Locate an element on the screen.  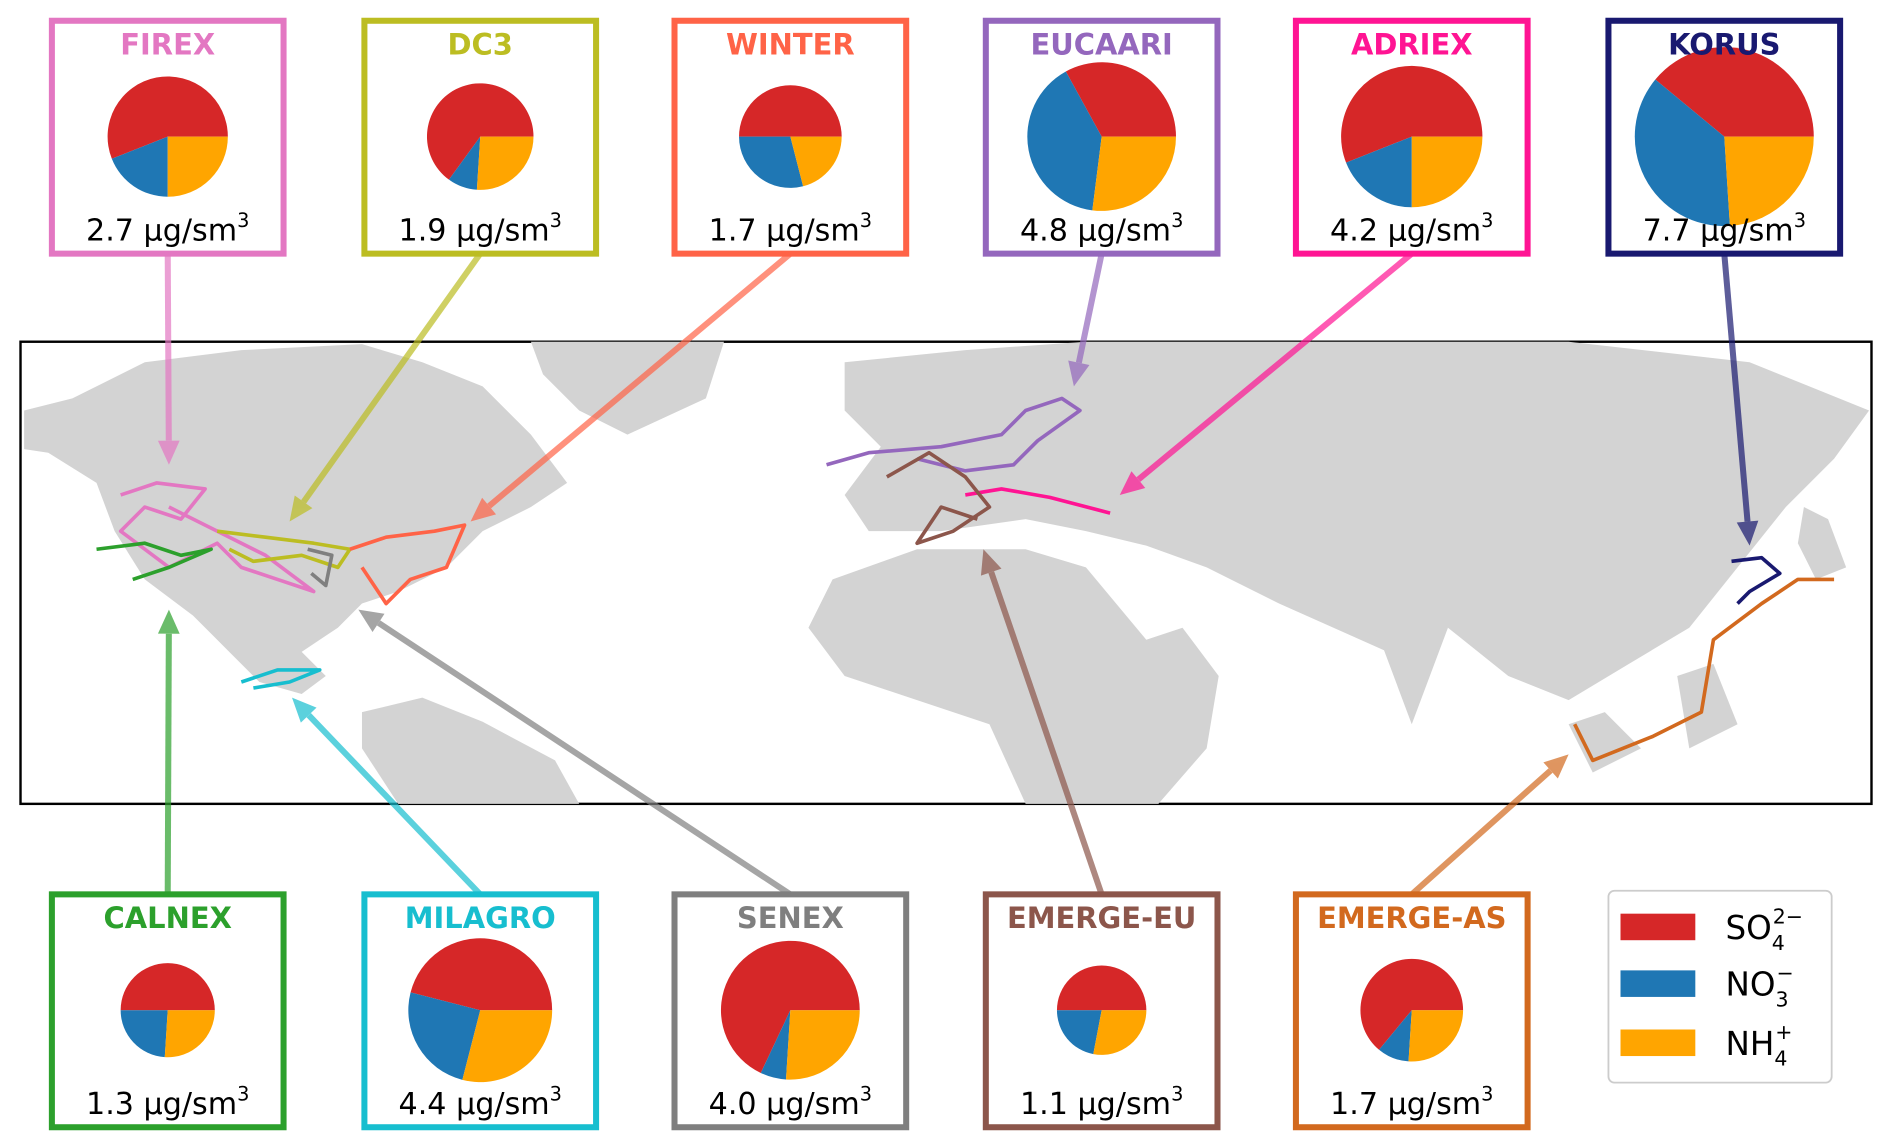
campaign-title: MILAGRO is located at coordinates (480, 918).